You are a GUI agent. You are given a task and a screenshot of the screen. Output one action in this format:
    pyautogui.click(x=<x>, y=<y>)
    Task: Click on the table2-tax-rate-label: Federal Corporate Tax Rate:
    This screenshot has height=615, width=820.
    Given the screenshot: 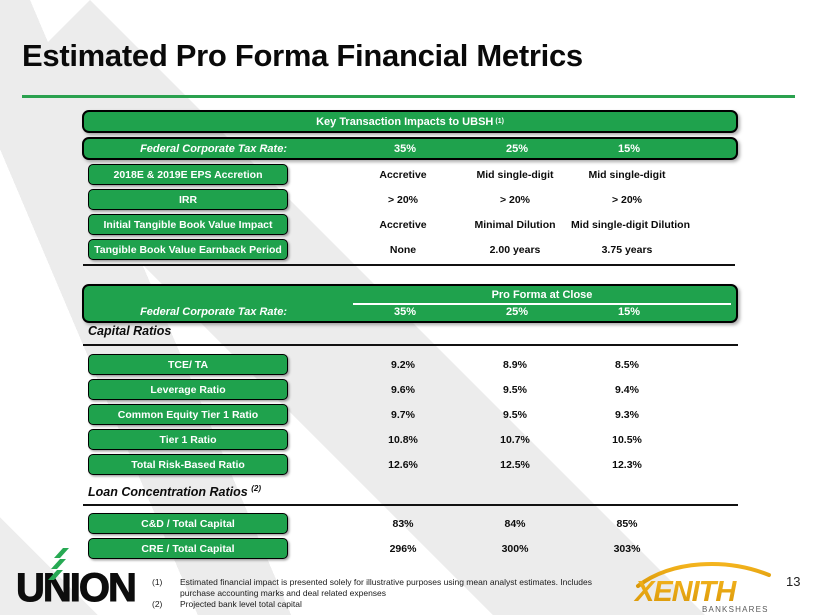 What is the action you would take?
    pyautogui.click(x=213, y=312)
    